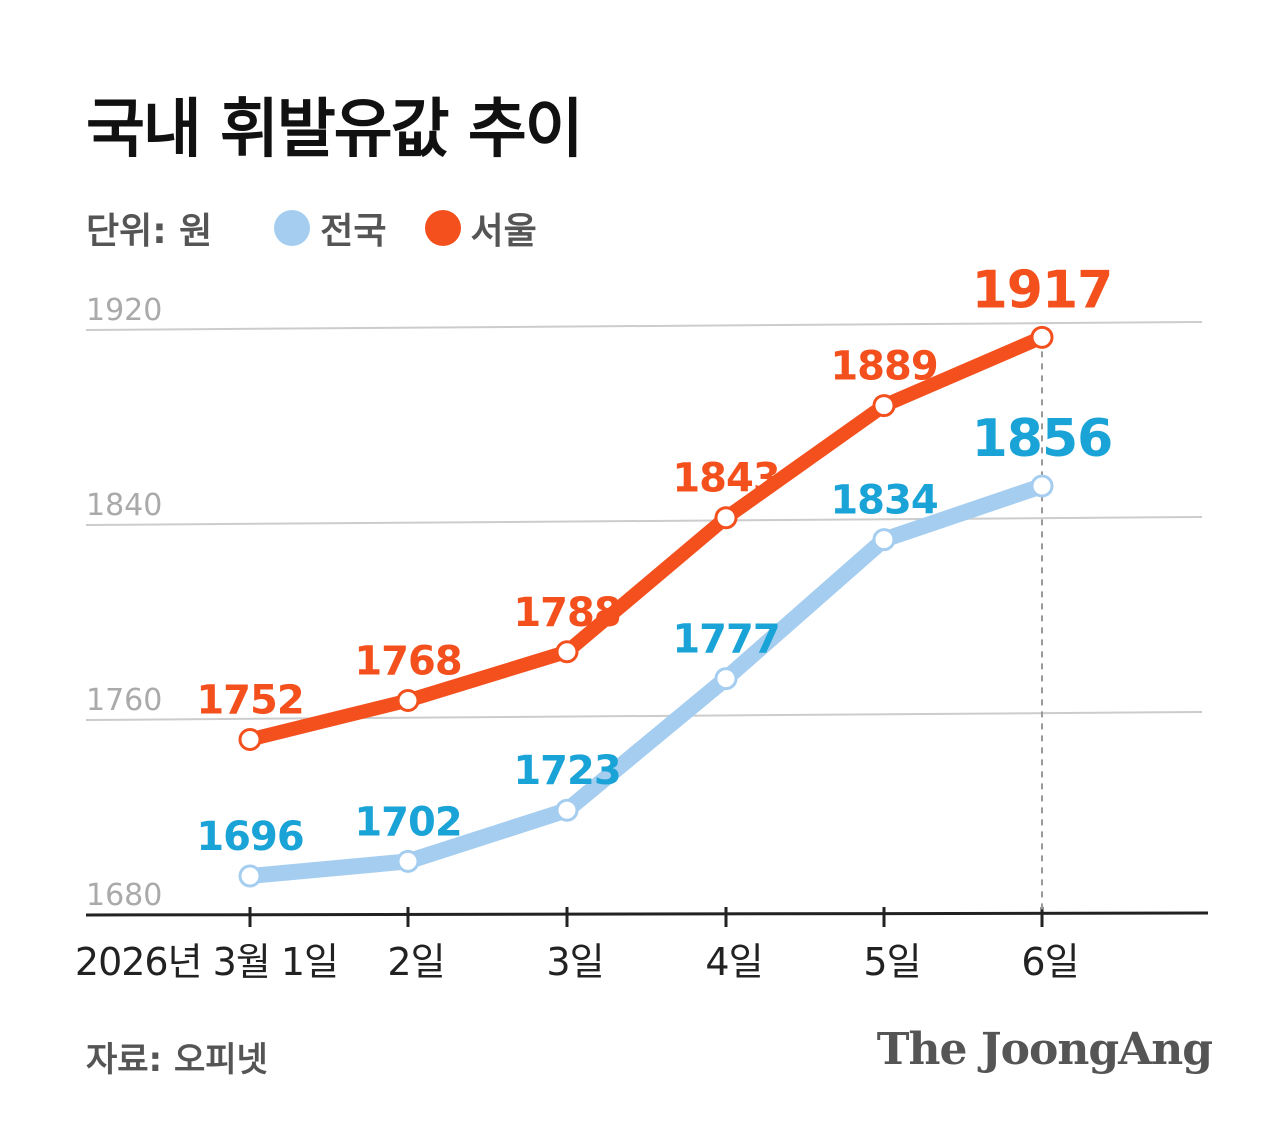 The image size is (1288, 1141). Describe the element at coordinates (725, 640) in the screenshot. I see `data-label-national-3: 1777` at that location.